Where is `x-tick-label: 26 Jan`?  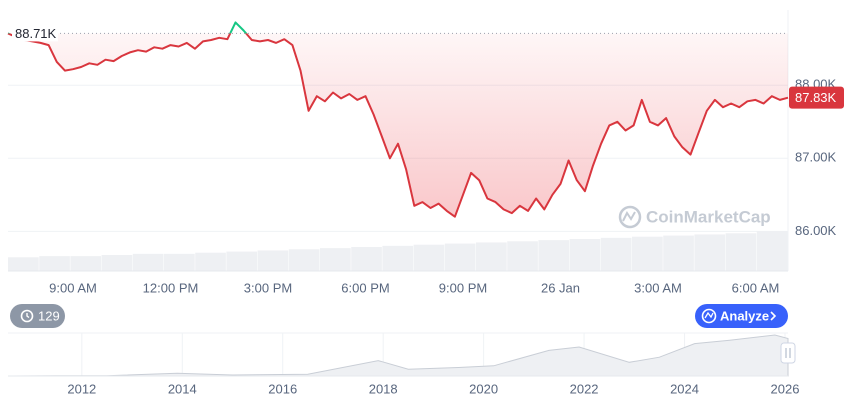 x-tick-label: 26 Jan is located at coordinates (560, 287).